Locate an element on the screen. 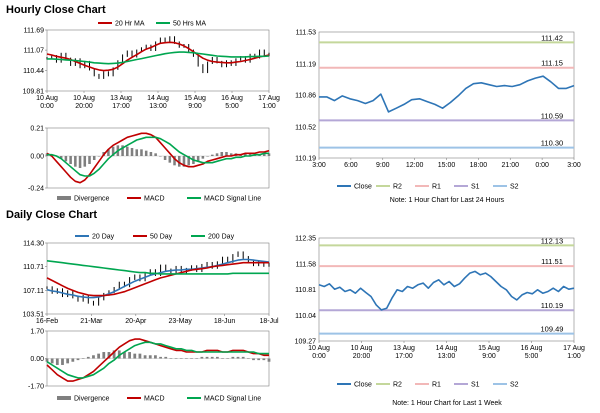  hourly-macd-macd-line is located at coordinates (158, 158).